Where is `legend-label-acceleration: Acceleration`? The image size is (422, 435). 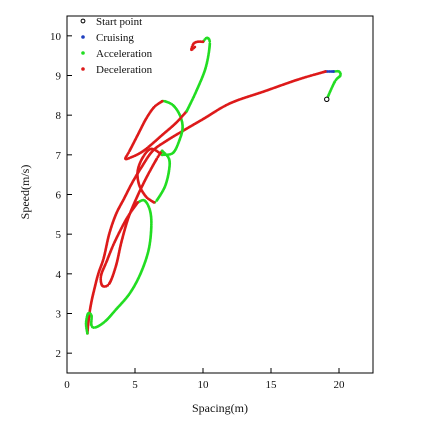
legend-label-acceleration: Acceleration is located at coordinates (124, 54).